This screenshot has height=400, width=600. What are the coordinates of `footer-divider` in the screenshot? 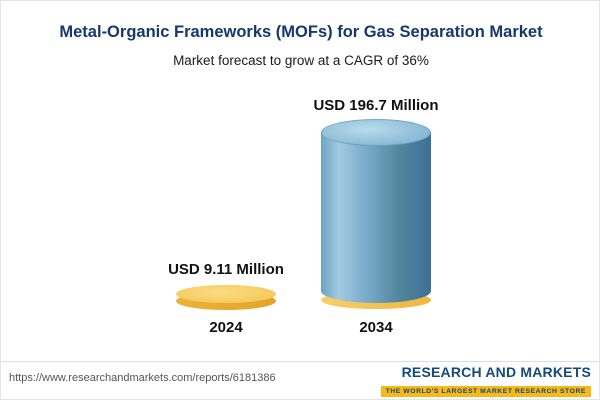 It's located at (300, 361).